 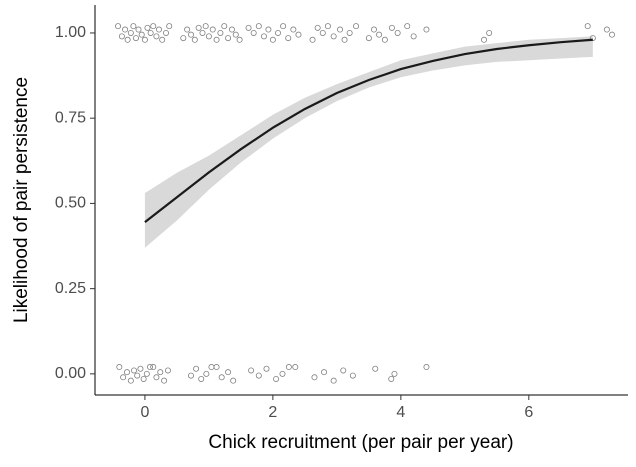 I want to click on y-tick-label: 1.00, so click(x=70, y=32).